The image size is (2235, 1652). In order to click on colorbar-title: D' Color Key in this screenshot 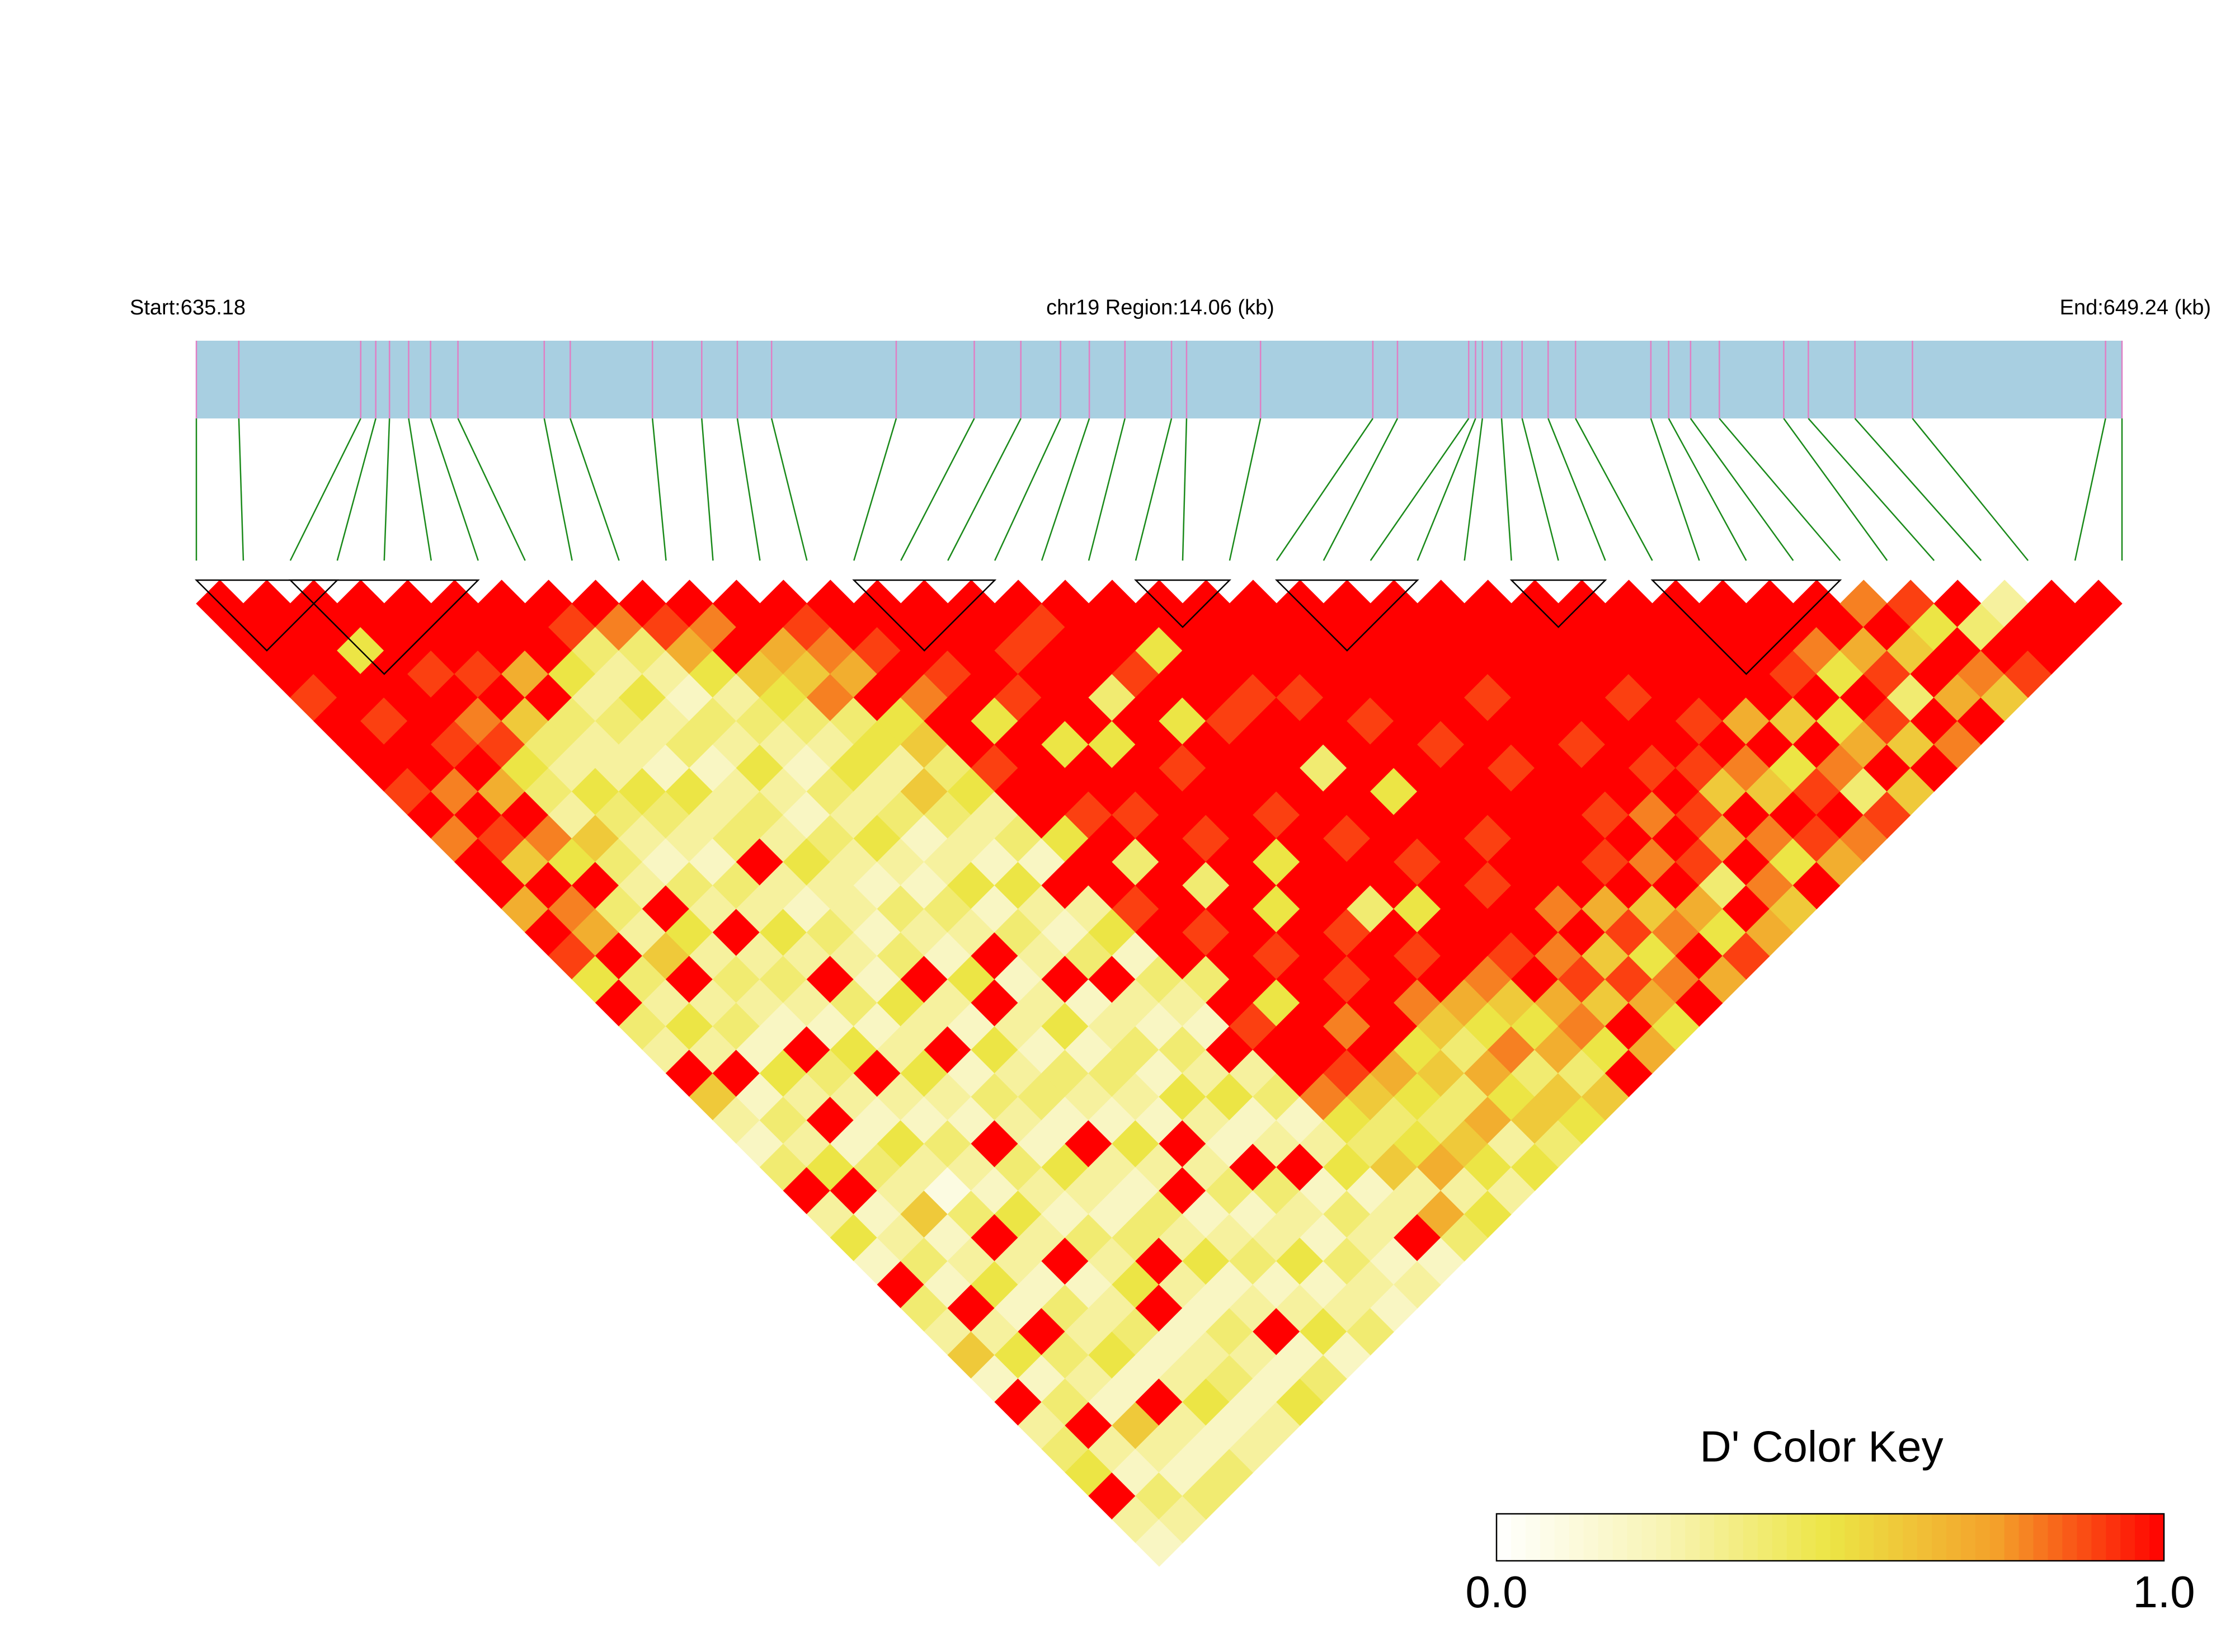, I will do `click(1821, 1446)`.